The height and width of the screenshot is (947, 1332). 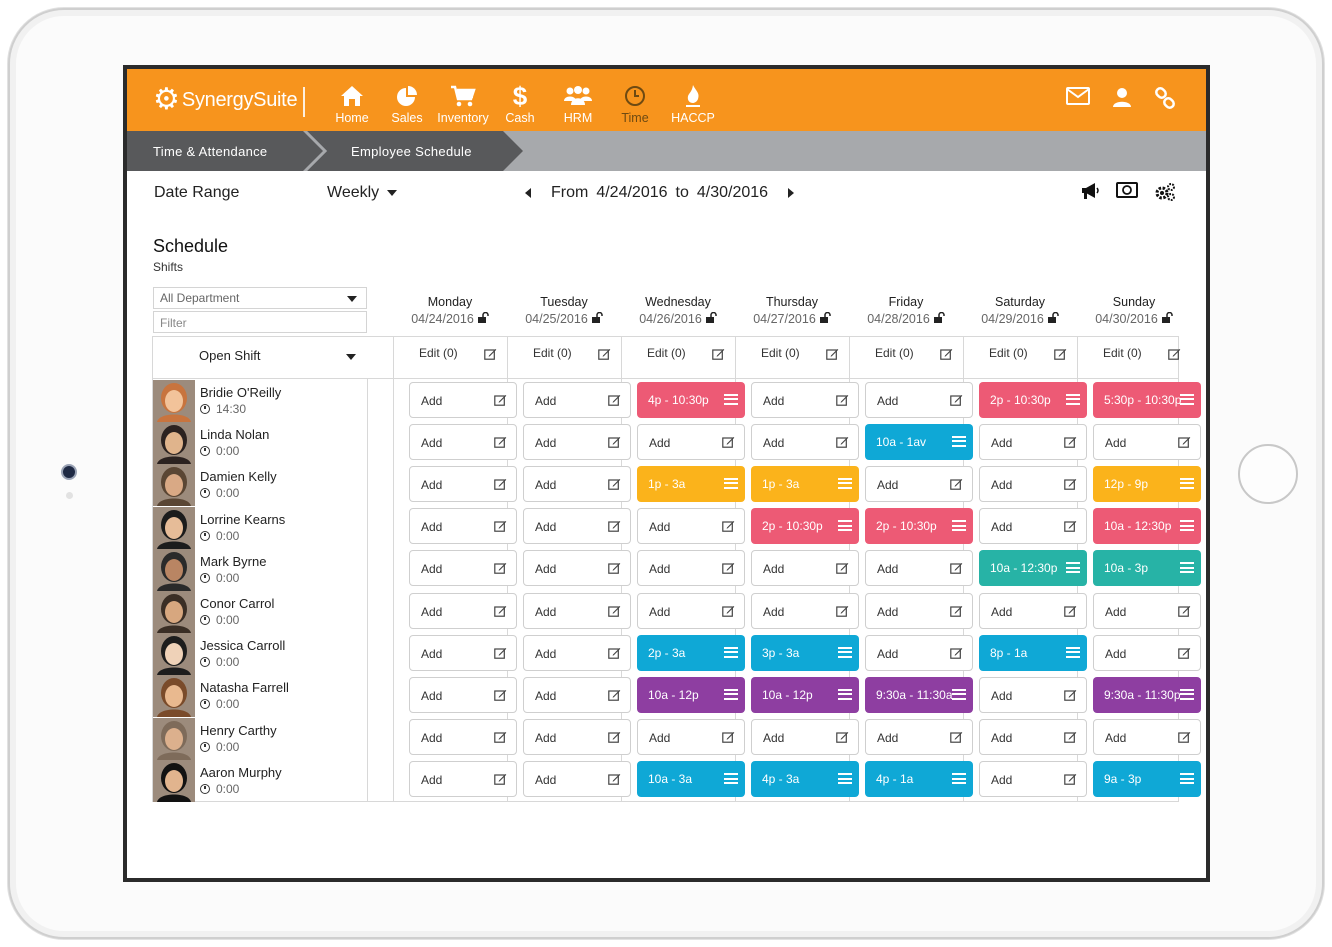 What do you see at coordinates (226, 151) in the screenshot?
I see `breadcrumb-time-attendance: Time & Attendance` at bounding box center [226, 151].